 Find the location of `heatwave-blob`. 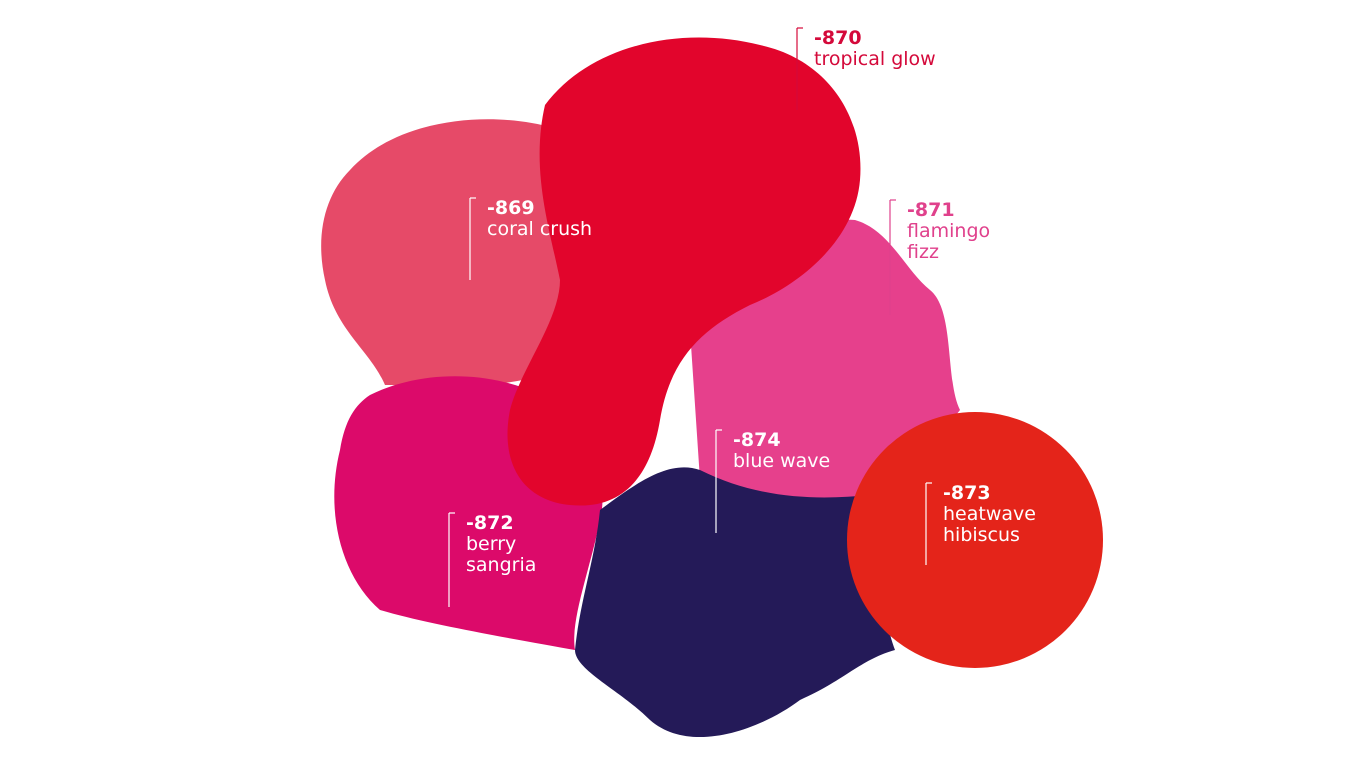

heatwave-blob is located at coordinates (975, 540).